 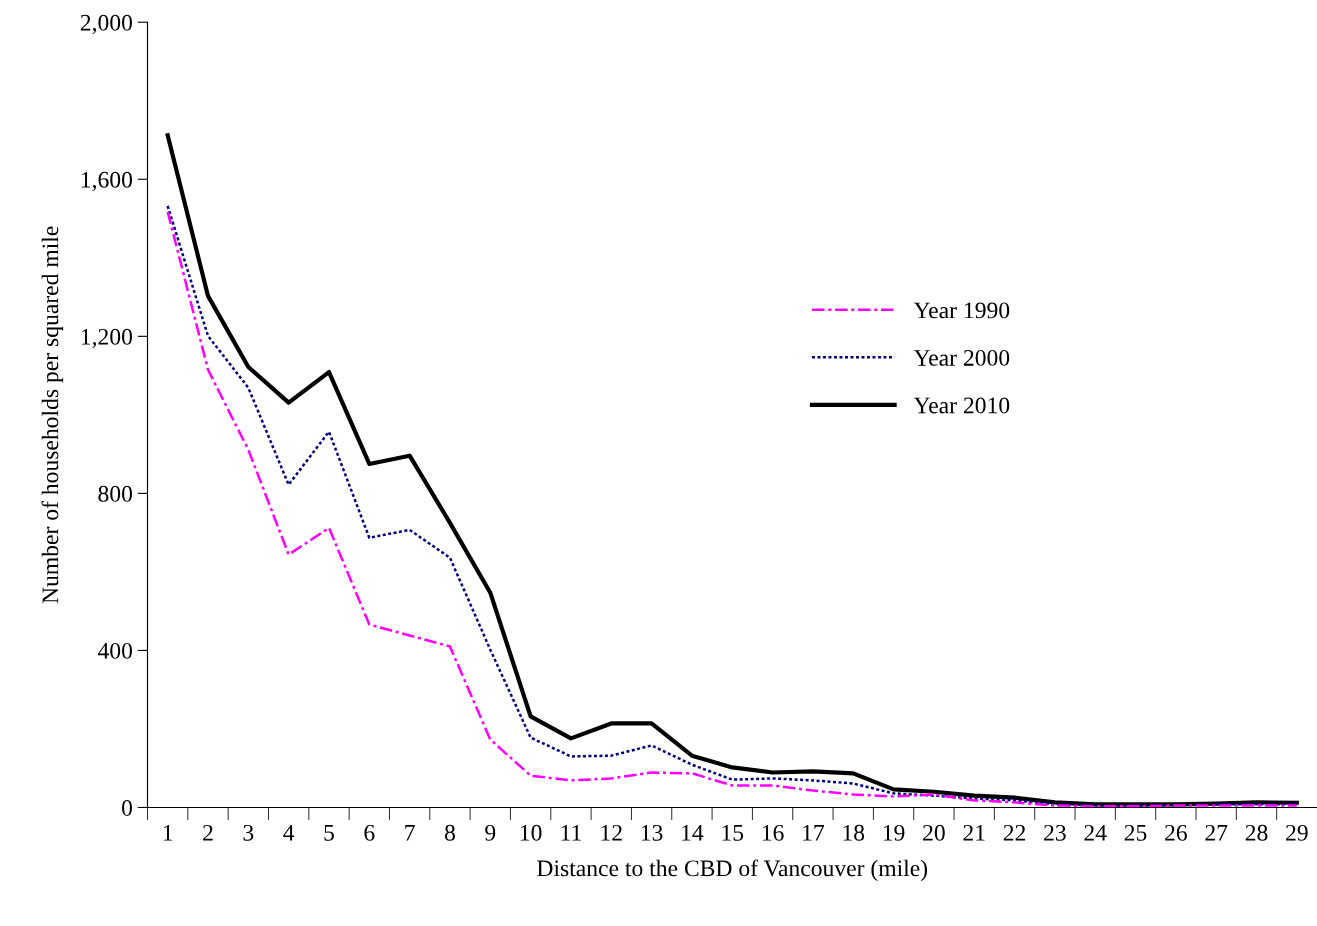 What do you see at coordinates (1297, 832) in the screenshot?
I see `x-tick-label: 29` at bounding box center [1297, 832].